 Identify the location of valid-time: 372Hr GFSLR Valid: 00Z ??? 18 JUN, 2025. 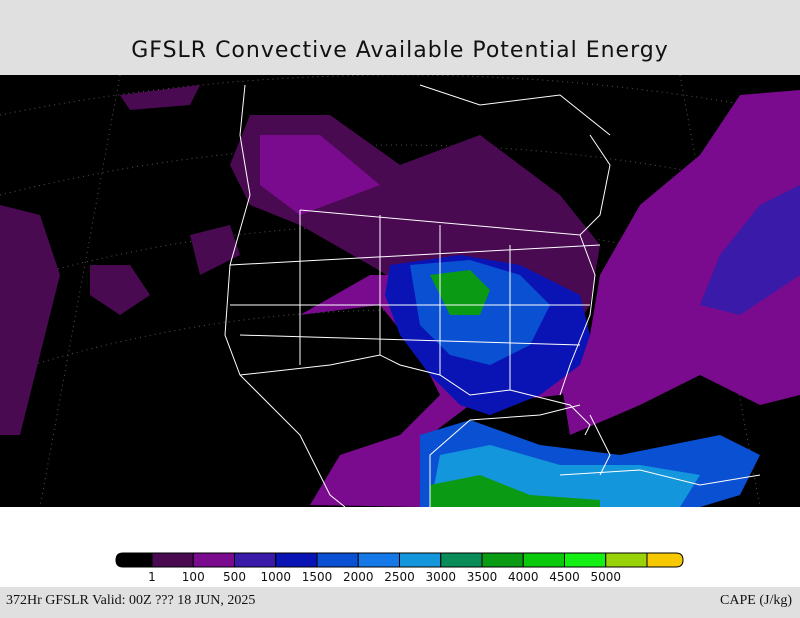
(131, 600).